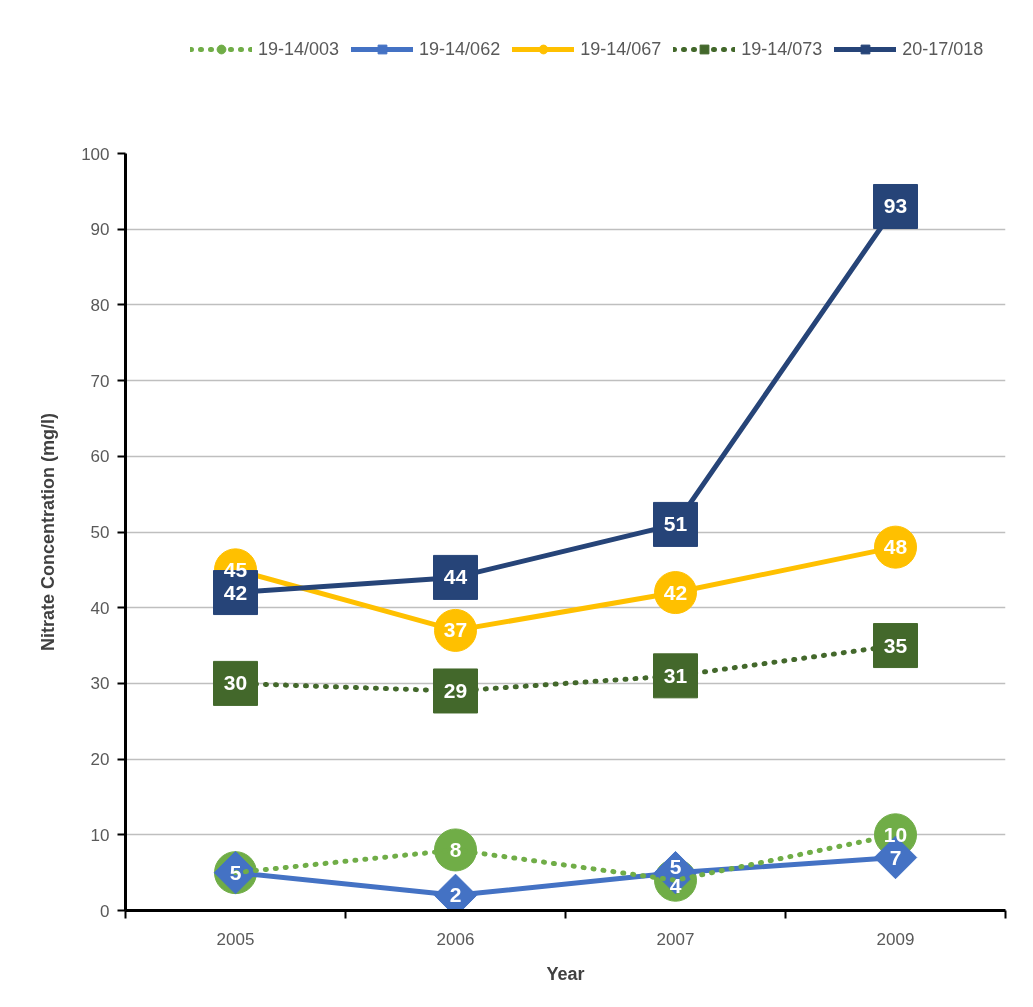 This screenshot has width=1033, height=1007. I want to click on y-tick-label: 50, so click(100, 532).